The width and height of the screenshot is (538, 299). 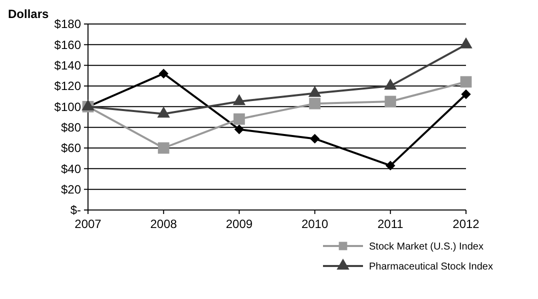 What do you see at coordinates (29, 14) in the screenshot?
I see `y-axis-title: Dollars` at bounding box center [29, 14].